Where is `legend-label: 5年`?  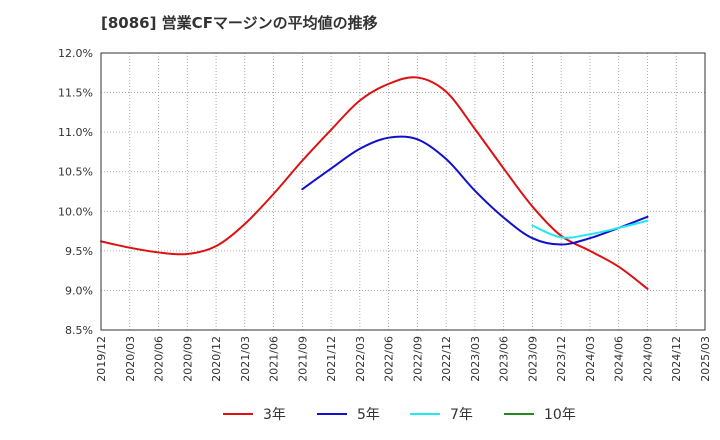 legend-label: 5年 is located at coordinates (368, 415).